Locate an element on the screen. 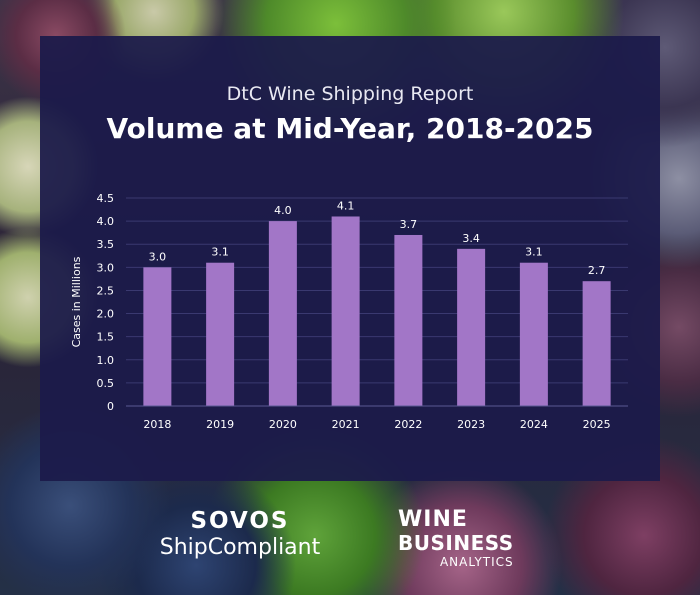 The height and width of the screenshot is (595, 700). wba-wine-text: WINE is located at coordinates (433, 519).